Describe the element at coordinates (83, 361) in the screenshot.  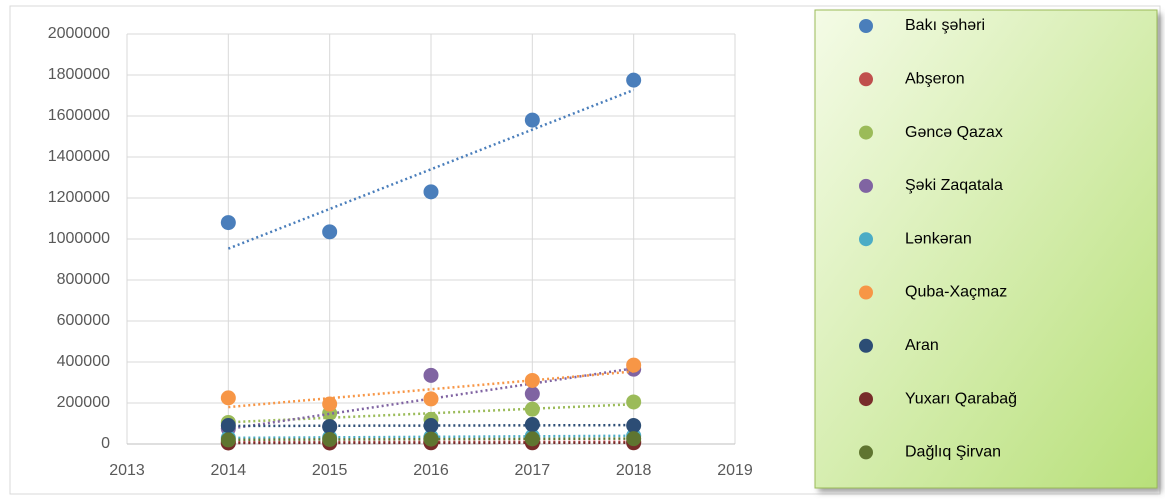
I see `y-tick-label: 400000` at that location.